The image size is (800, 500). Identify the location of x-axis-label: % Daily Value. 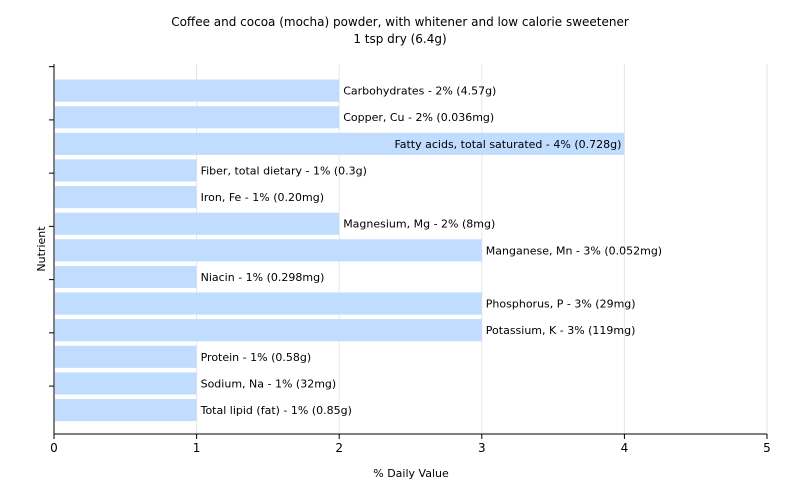
(411, 473).